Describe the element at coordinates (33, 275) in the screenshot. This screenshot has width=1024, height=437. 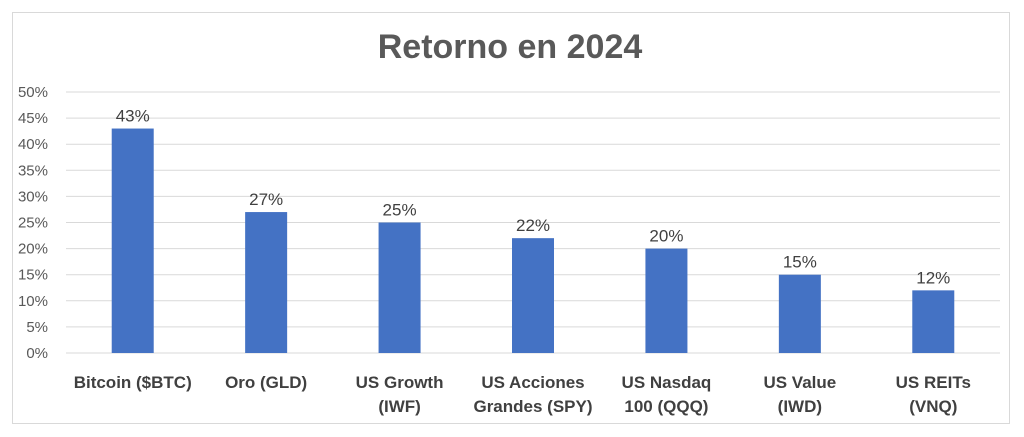
I see `y-tick-label: 15%` at that location.